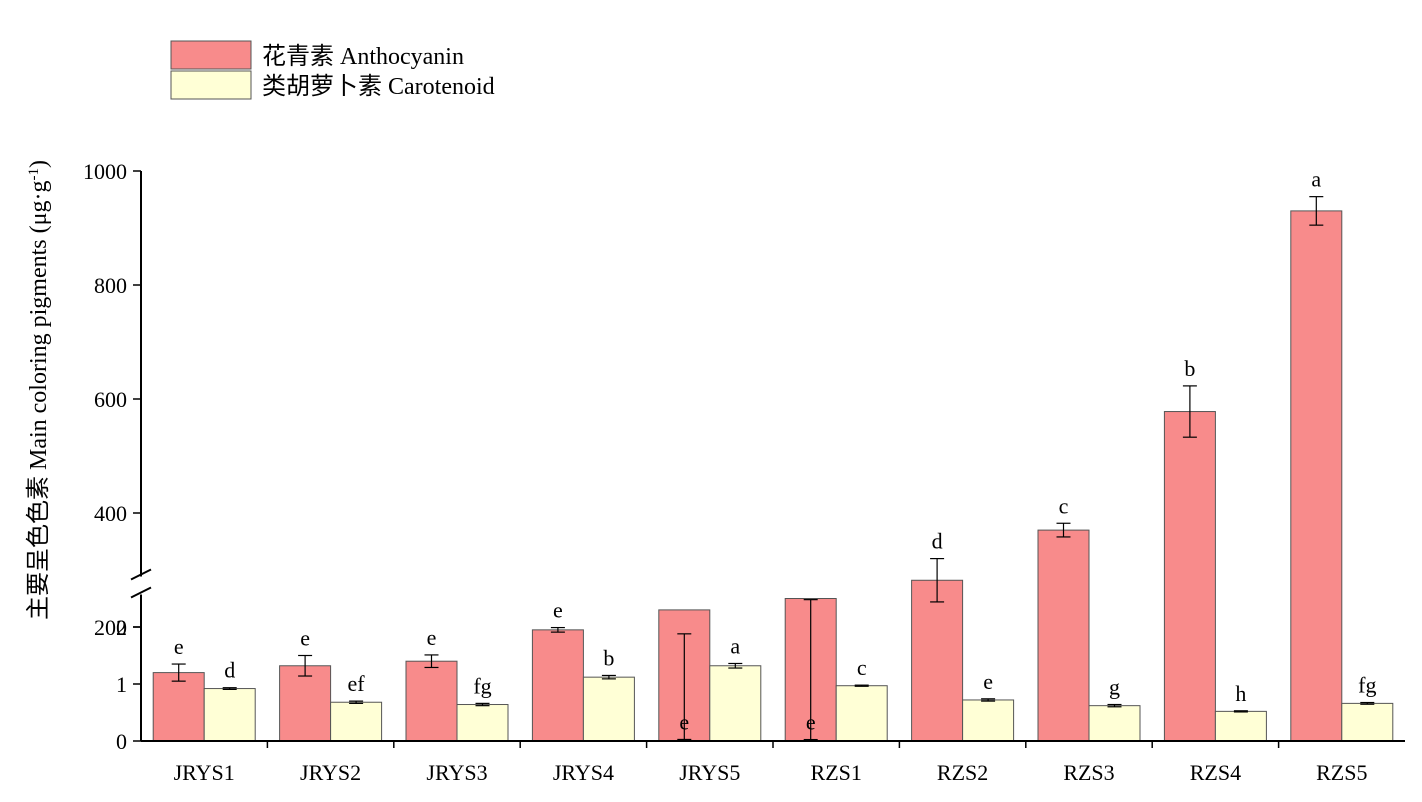 Image resolution: width=1422 pixels, height=802 pixels. I want to click on x-tick-label: RZS2, so click(962, 772).